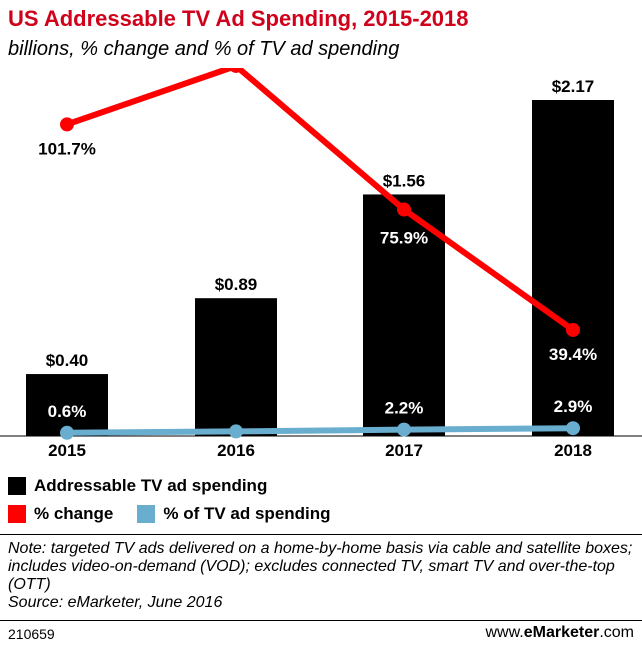  I want to click on legend-item-change: % change, so click(60, 514).